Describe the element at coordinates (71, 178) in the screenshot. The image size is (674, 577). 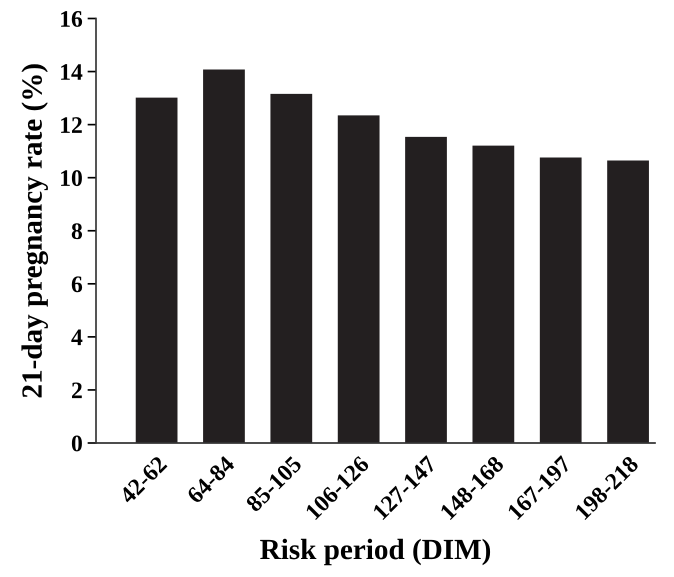
I see `y-tick-label: 10` at that location.